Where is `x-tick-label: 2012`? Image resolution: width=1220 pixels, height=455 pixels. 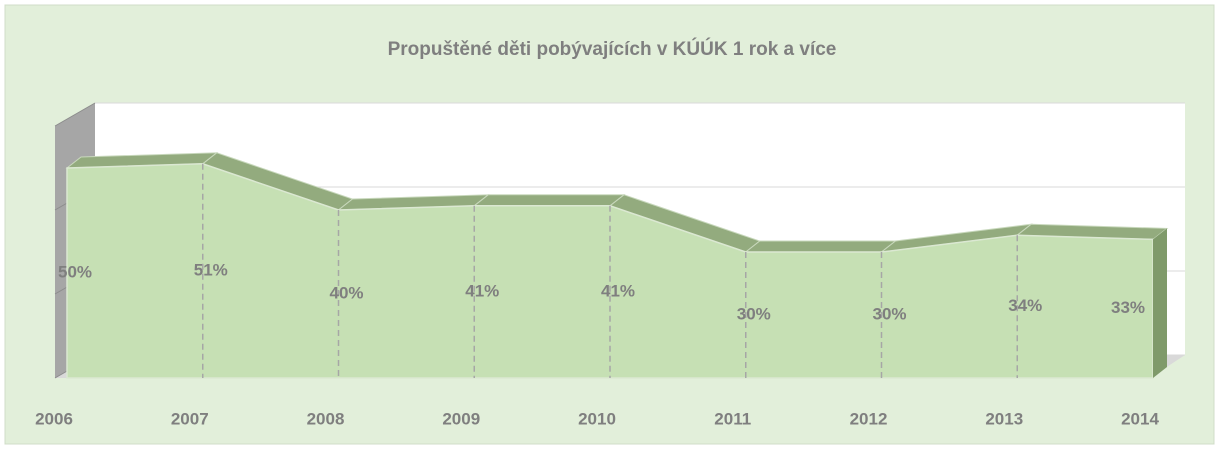
x-tick-label: 2012 is located at coordinates (869, 418).